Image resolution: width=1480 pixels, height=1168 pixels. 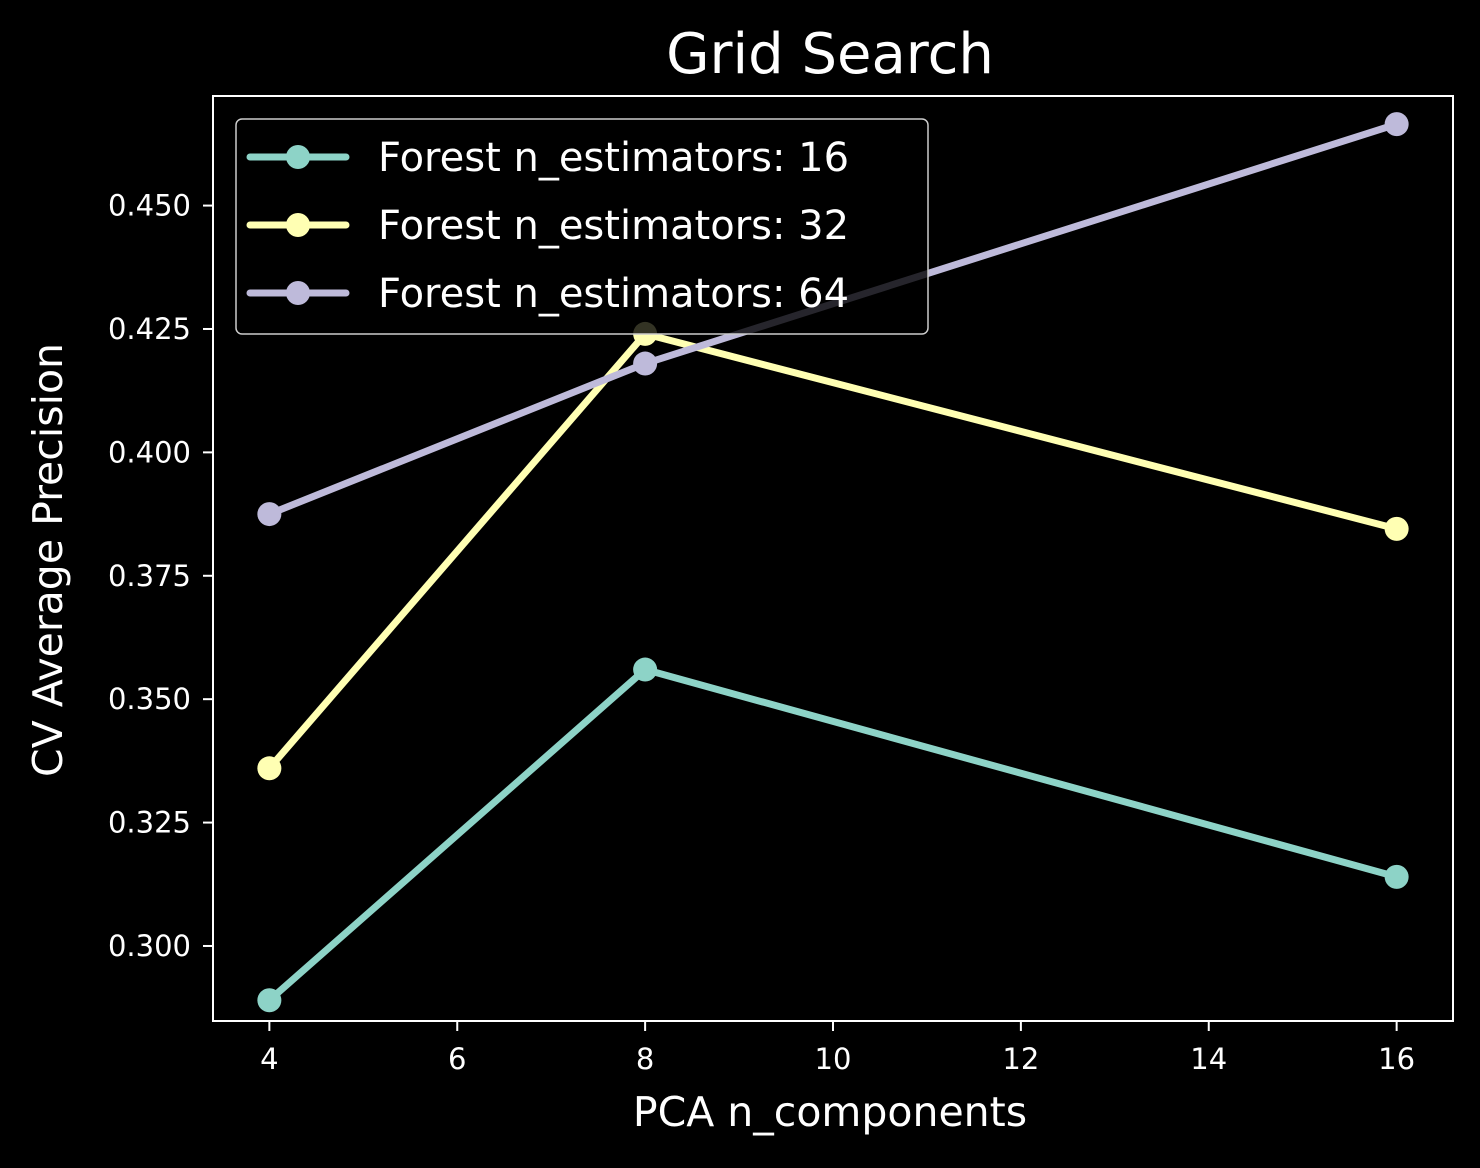 What do you see at coordinates (457, 1059) in the screenshot?
I see `x-tick-label: 6` at bounding box center [457, 1059].